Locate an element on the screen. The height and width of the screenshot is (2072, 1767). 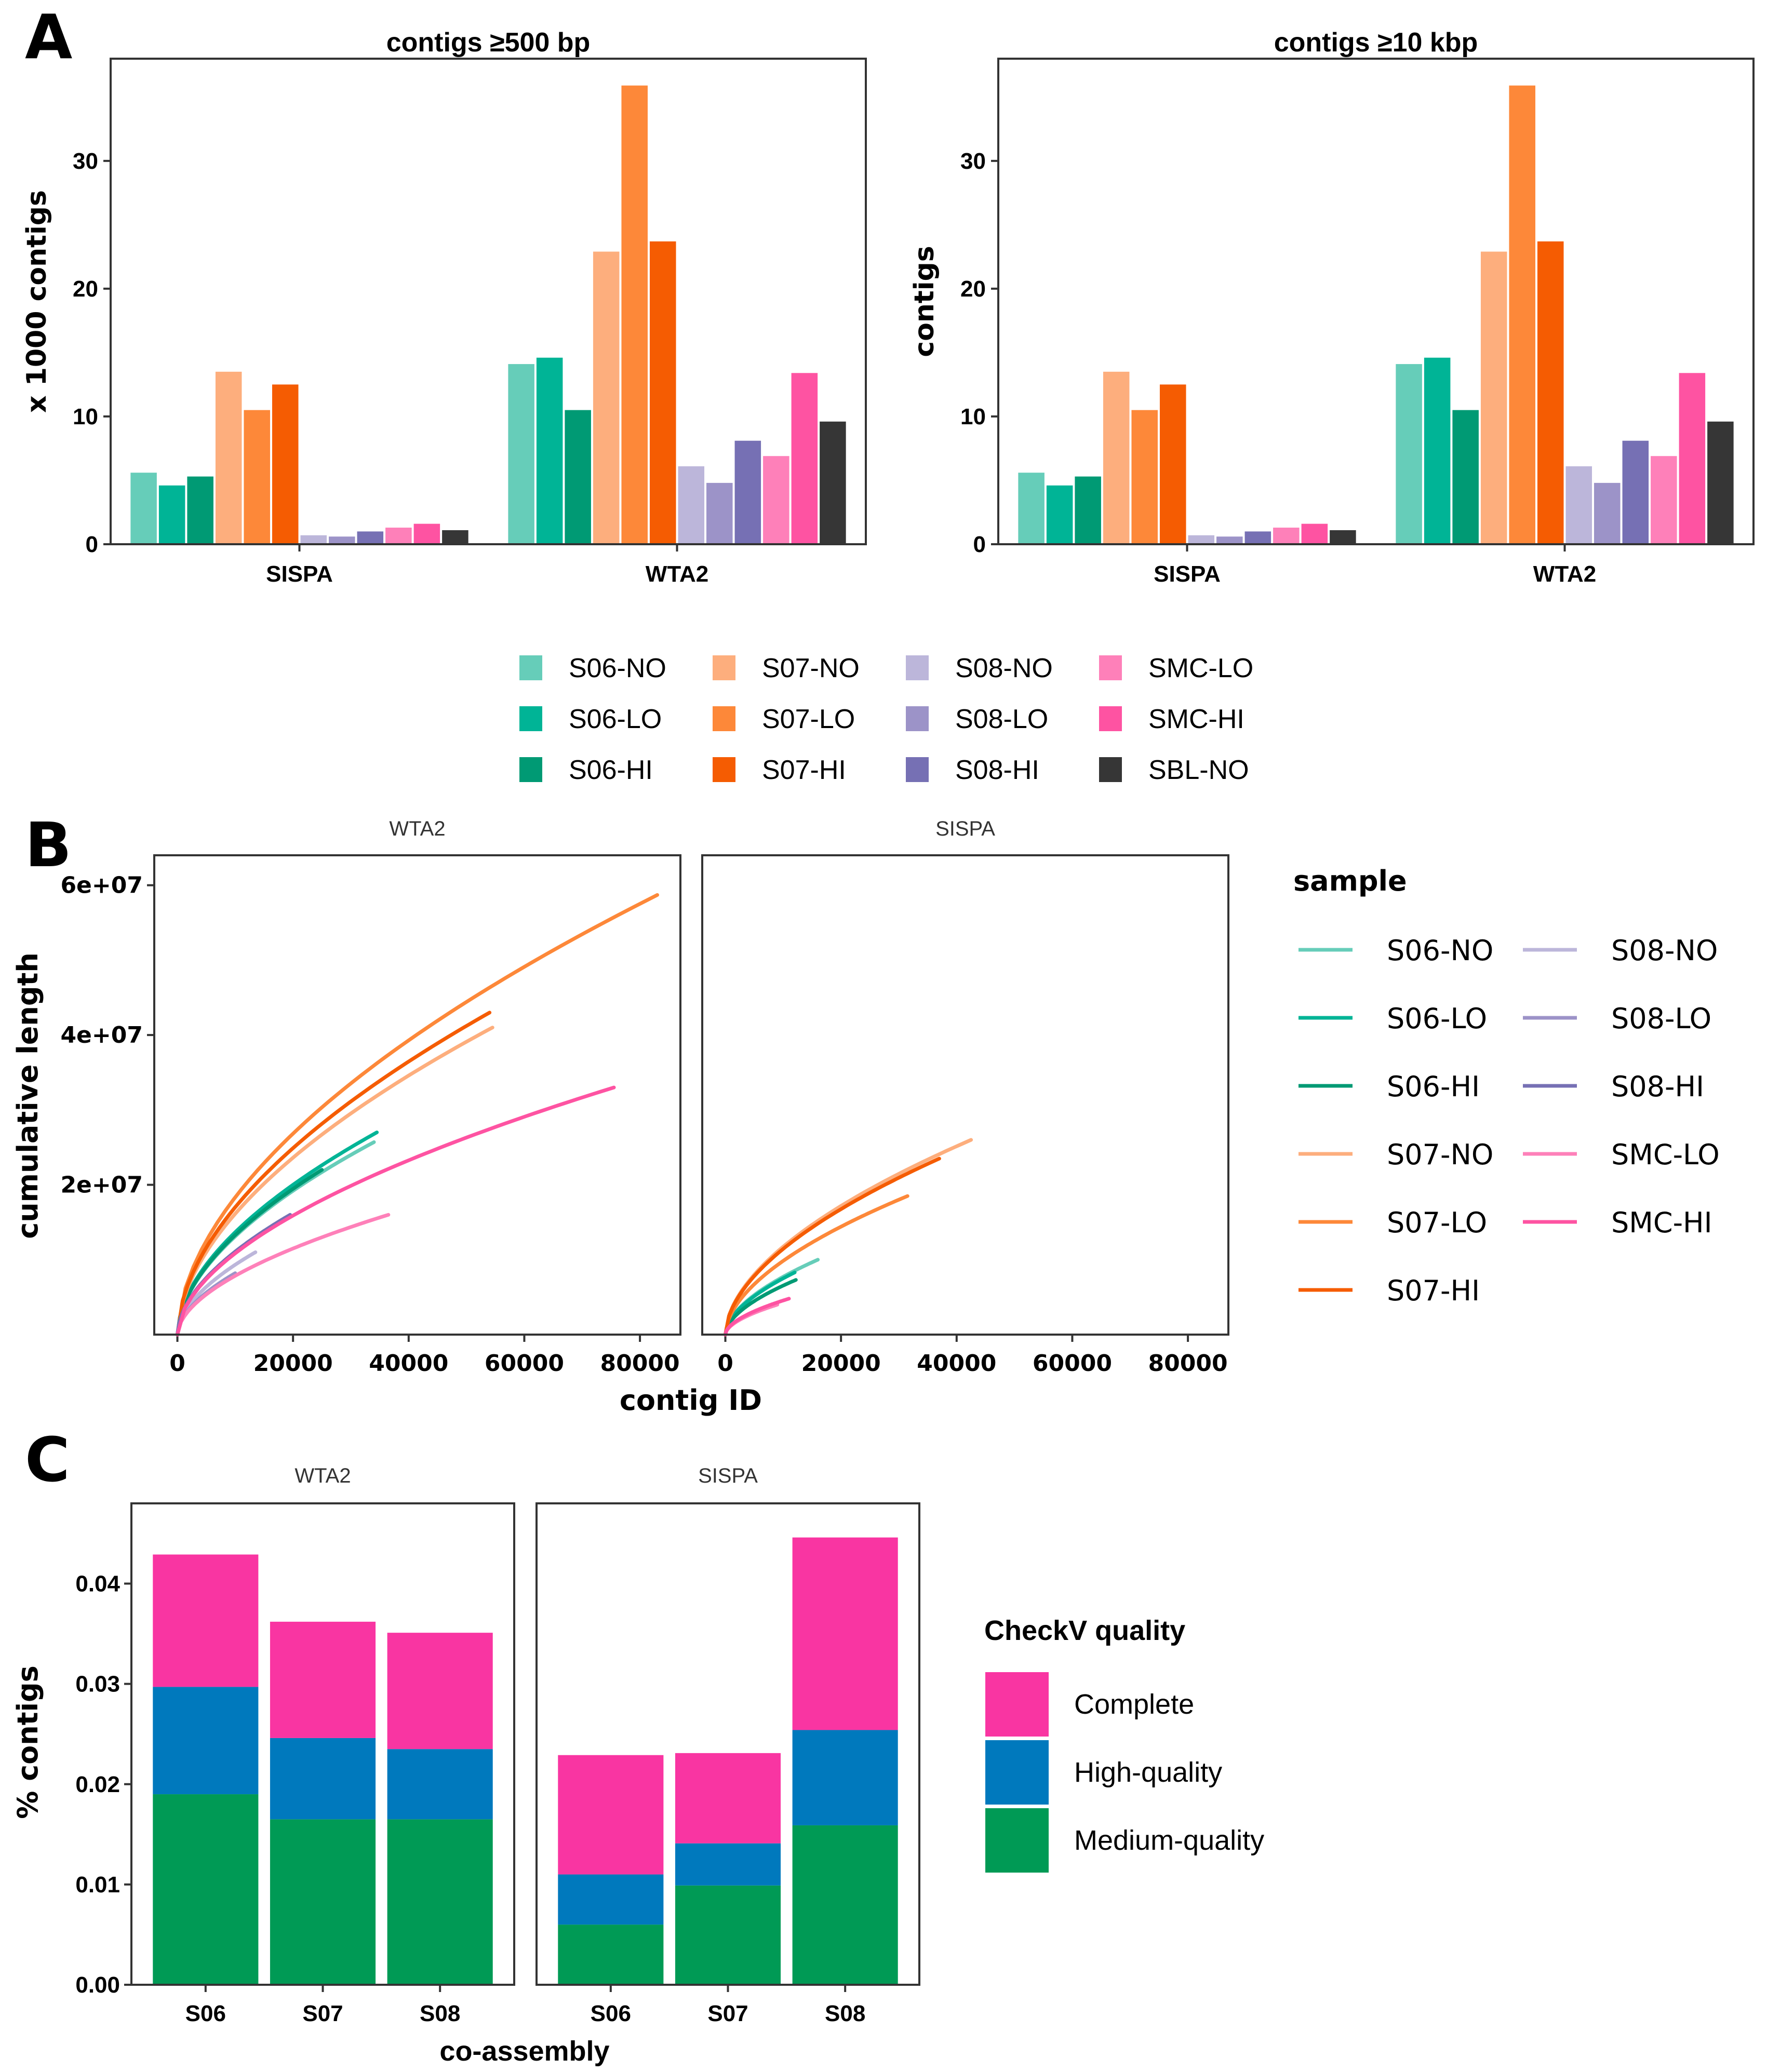
panel-title: contigs ≥10 kbp is located at coordinates (1376, 43).